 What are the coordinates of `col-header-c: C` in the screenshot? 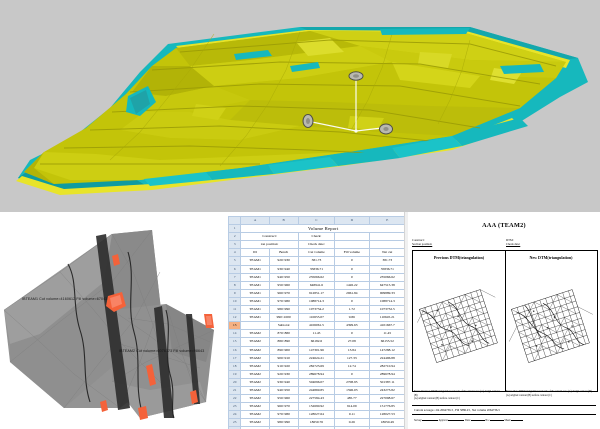 It's located at (316, 220).